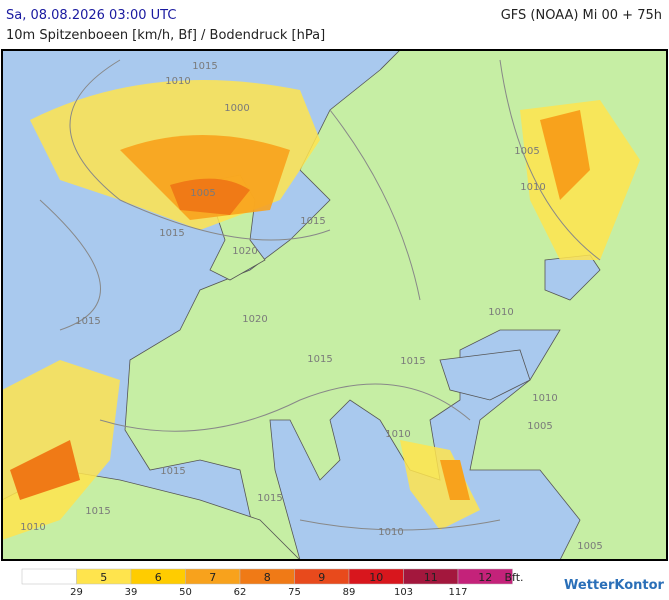 Image resolution: width=669 pixels, height=600 pixels. What do you see at coordinates (131, 592) in the screenshot?
I see `legend-kmh-label: 39` at bounding box center [131, 592].